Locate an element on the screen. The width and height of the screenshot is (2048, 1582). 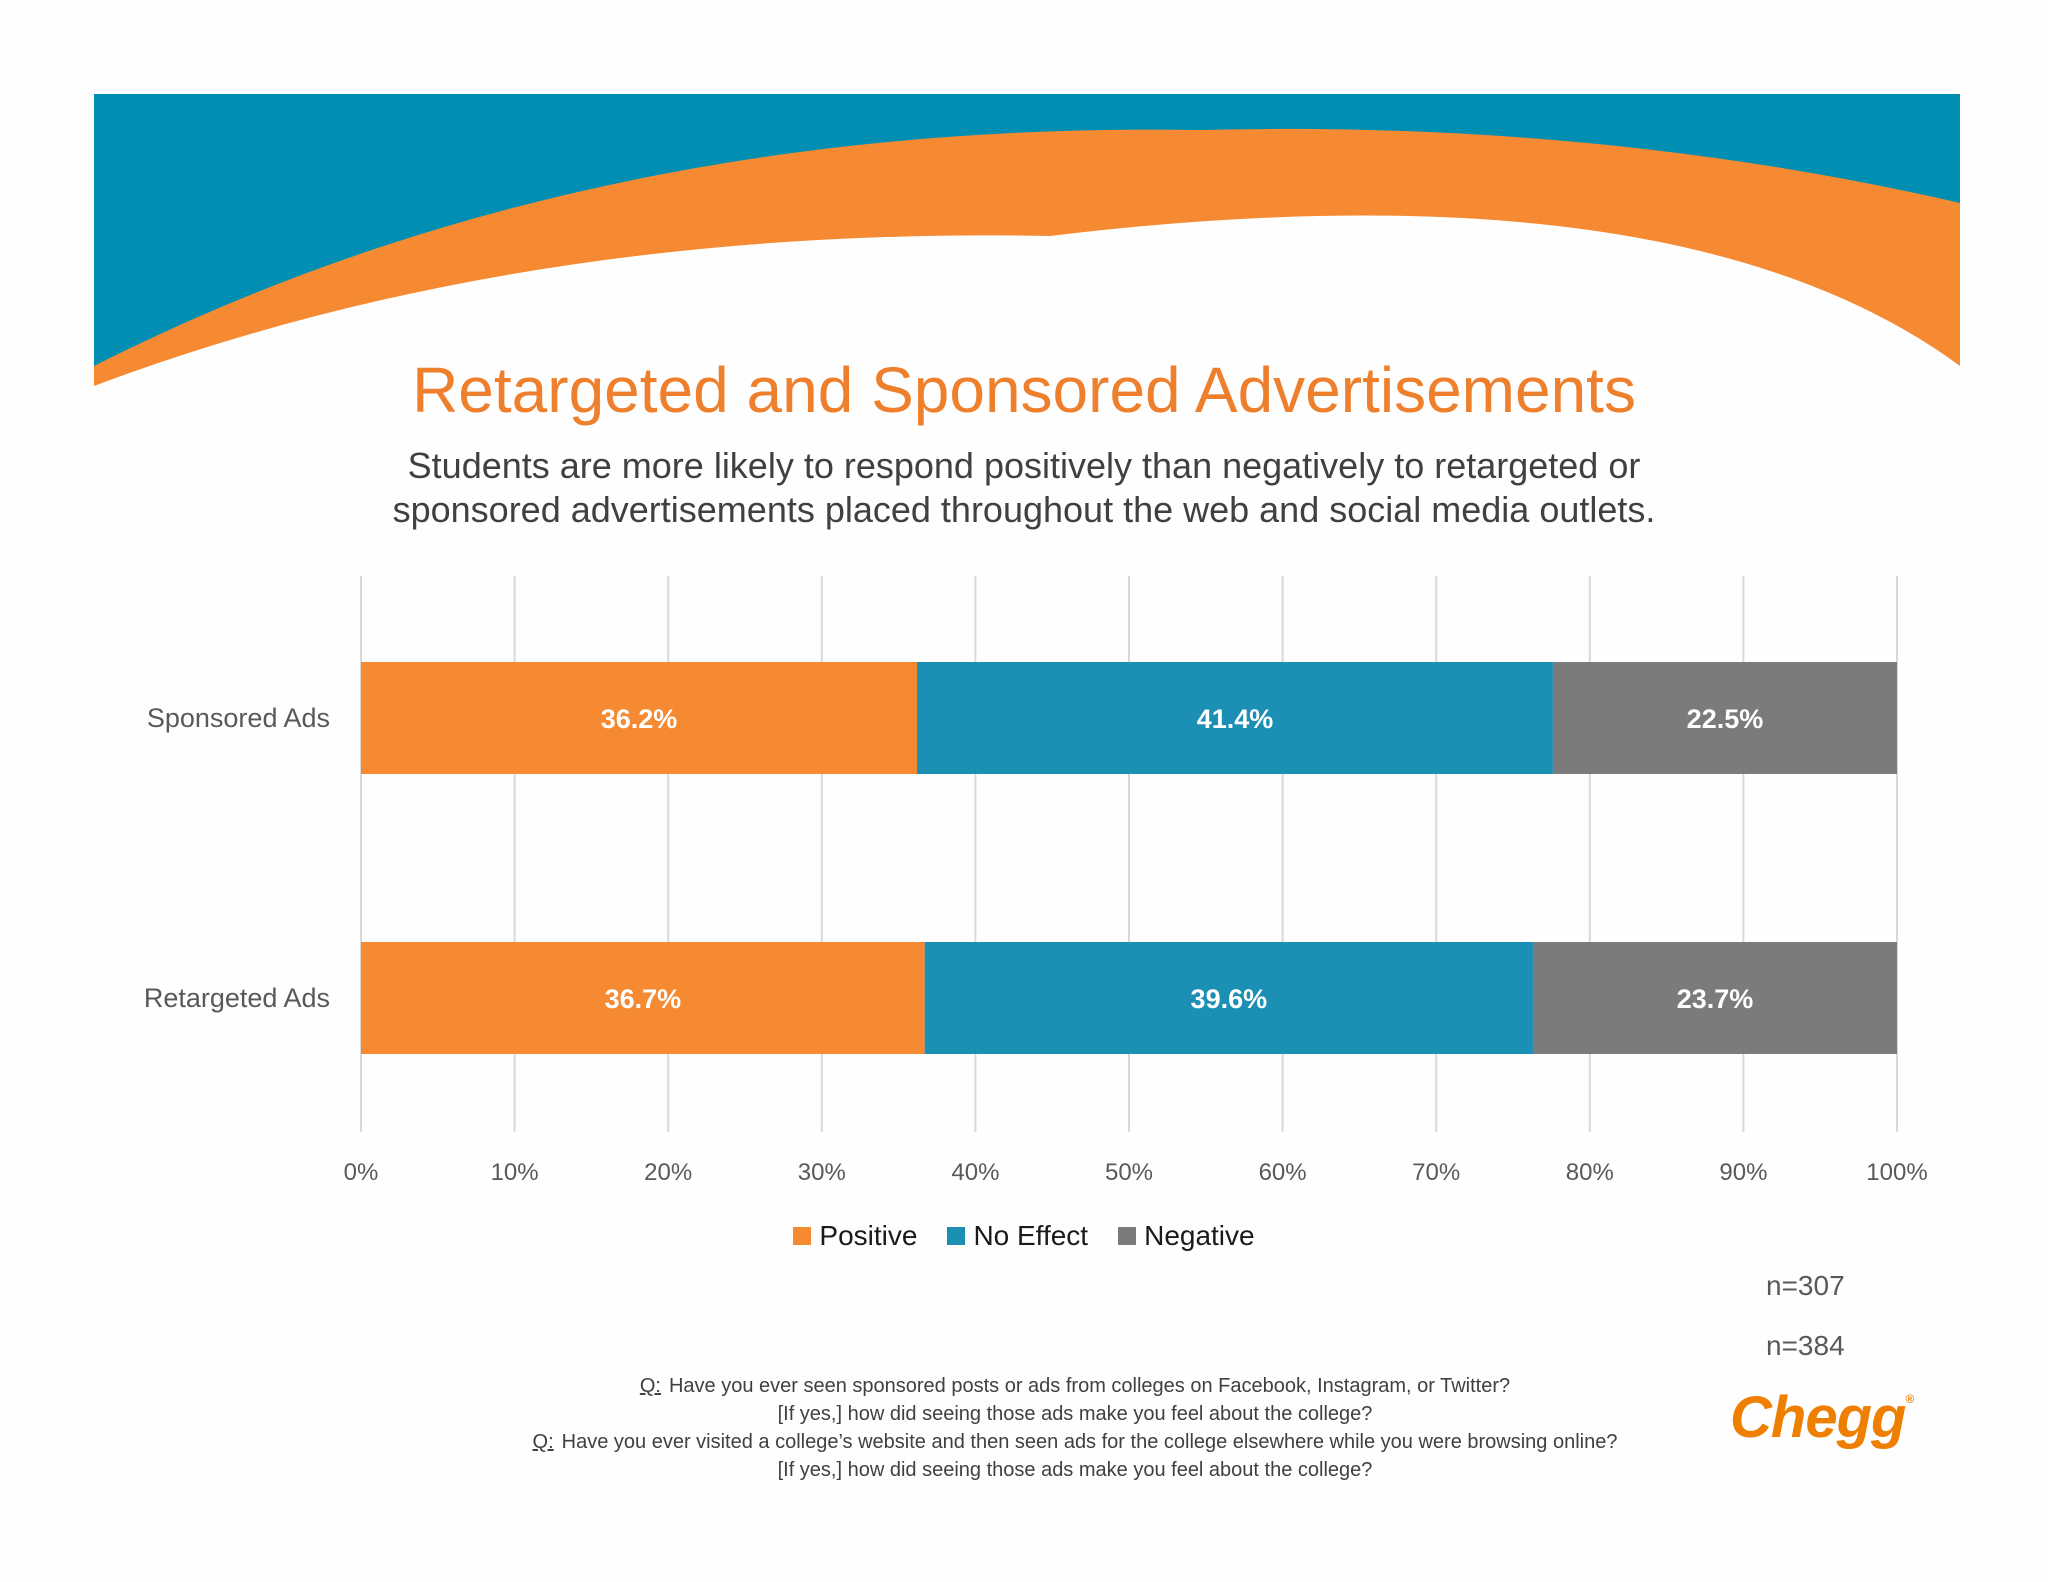
data-label-positive: 36.2% is located at coordinates (639, 719).